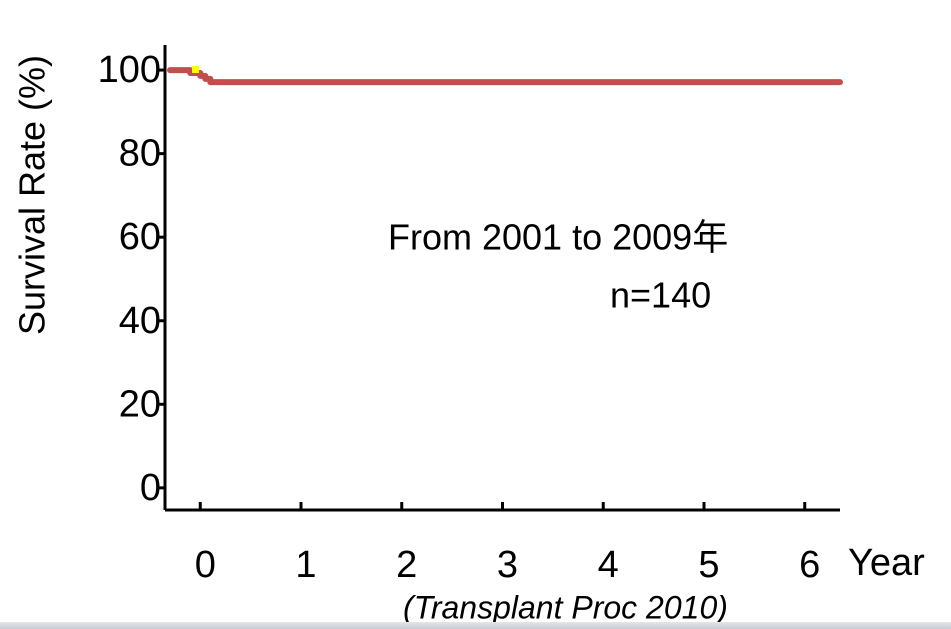  What do you see at coordinates (505, 76) in the screenshot?
I see `survival-line` at bounding box center [505, 76].